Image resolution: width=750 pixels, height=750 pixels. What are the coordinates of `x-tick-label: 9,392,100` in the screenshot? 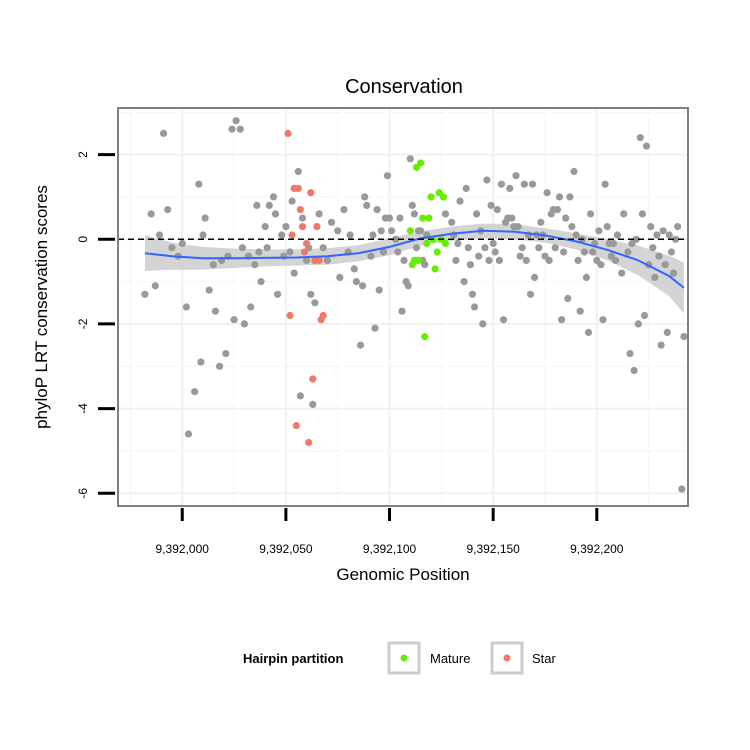 It's located at (390, 549).